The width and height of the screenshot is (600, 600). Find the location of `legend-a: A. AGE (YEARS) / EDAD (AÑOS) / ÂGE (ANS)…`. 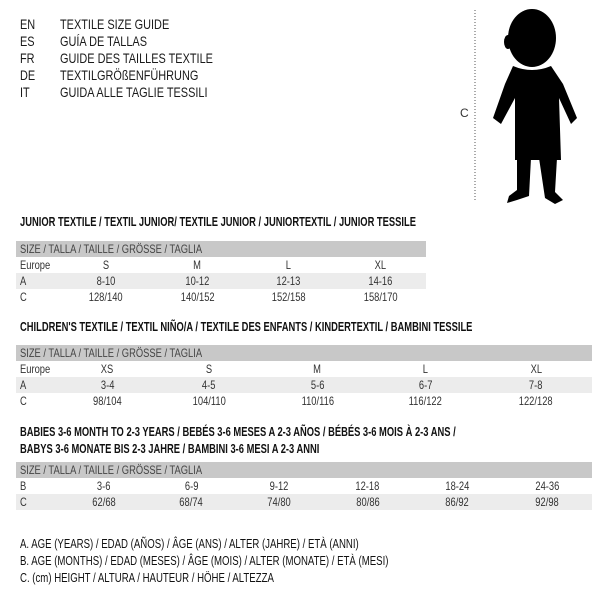

legend-a: A. AGE (YEARS) / EDAD (AÑOS) / ÂGE (ANS)… is located at coordinates (189, 543).